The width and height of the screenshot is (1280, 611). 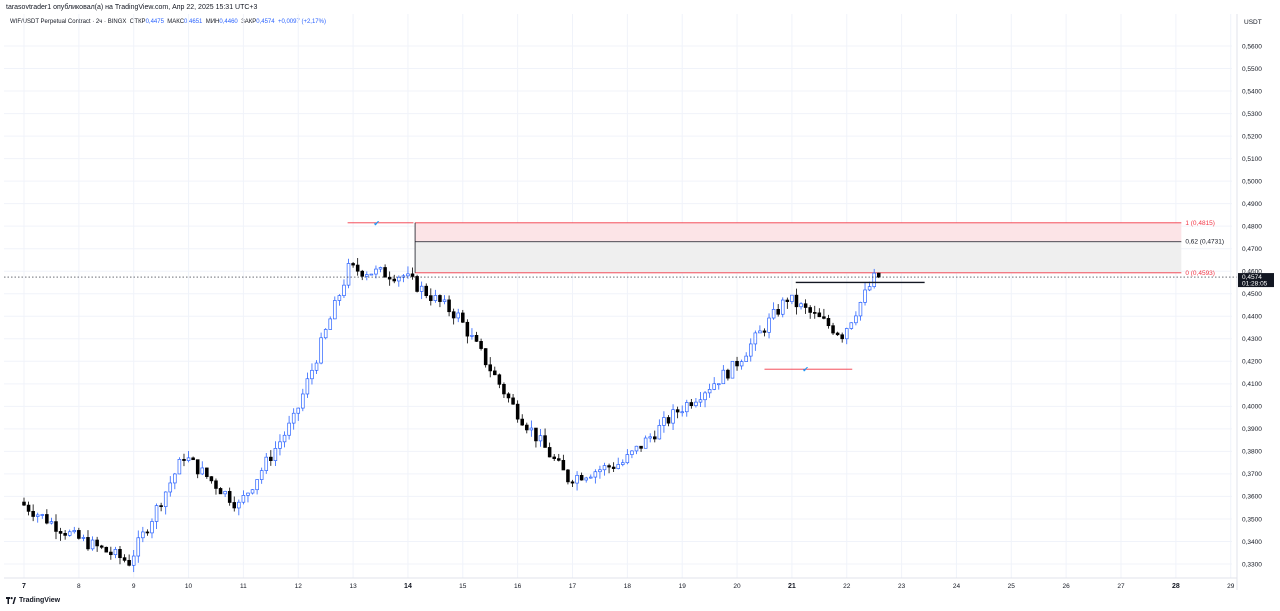 I want to click on y-tick-label: 0,5500, so click(x=1252, y=69).